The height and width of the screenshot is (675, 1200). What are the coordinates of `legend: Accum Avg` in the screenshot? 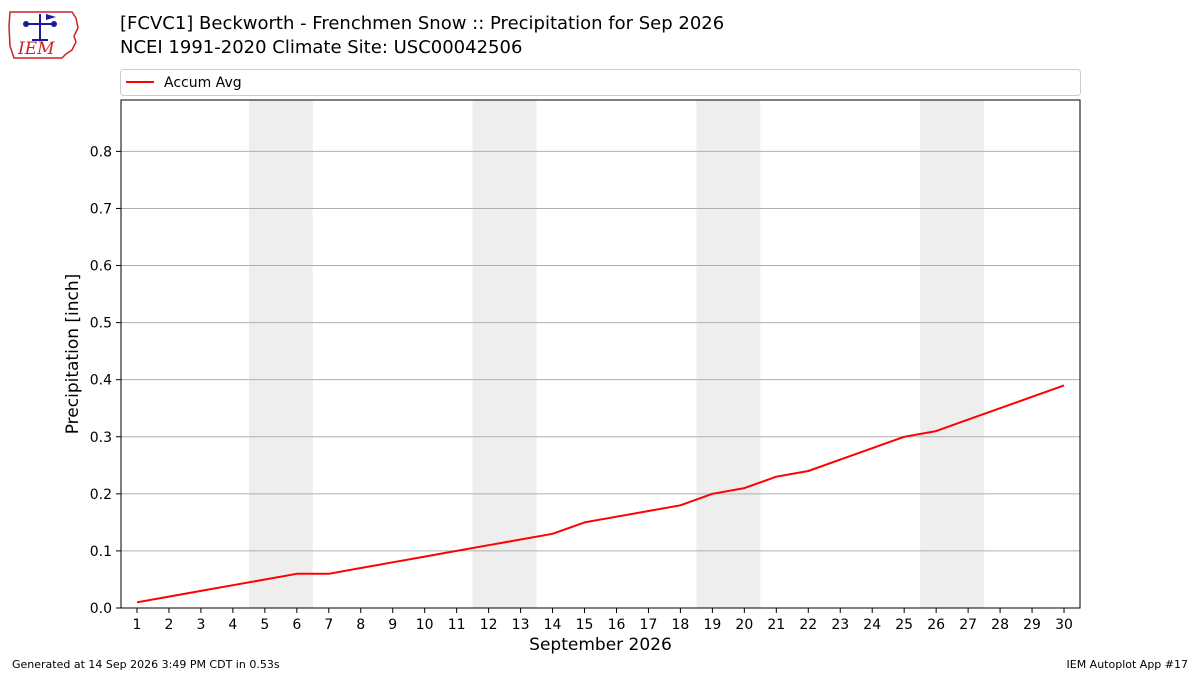 It's located at (600, 82).